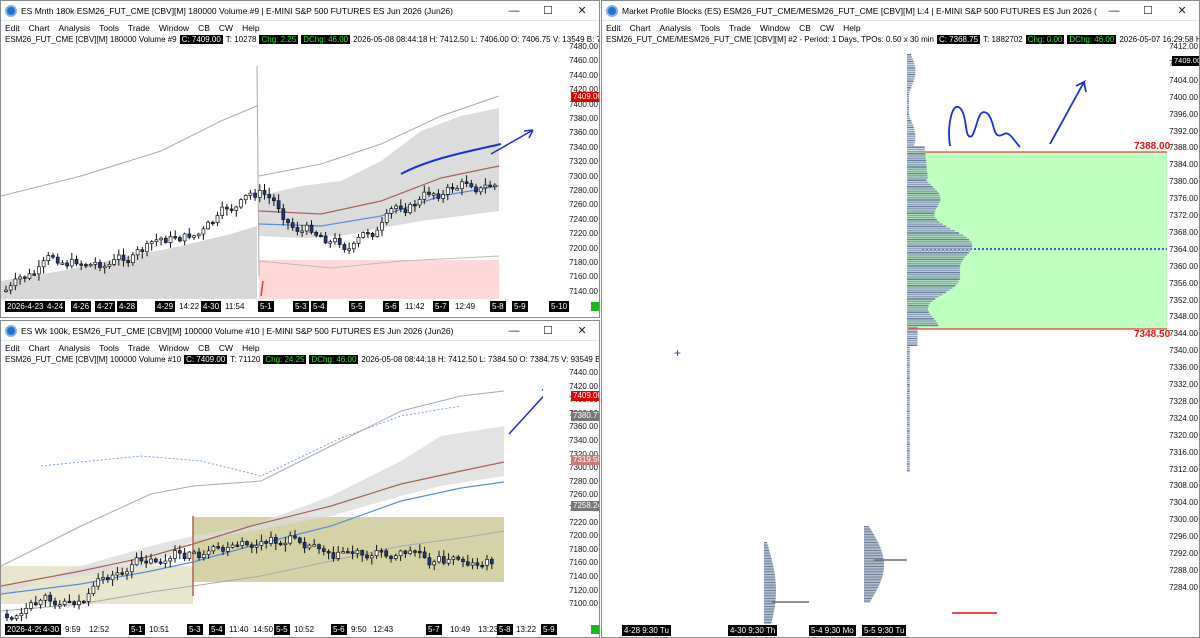  Describe the element at coordinates (677, 353) in the screenshot. I see `crosshair-cursor-icon: +` at that location.